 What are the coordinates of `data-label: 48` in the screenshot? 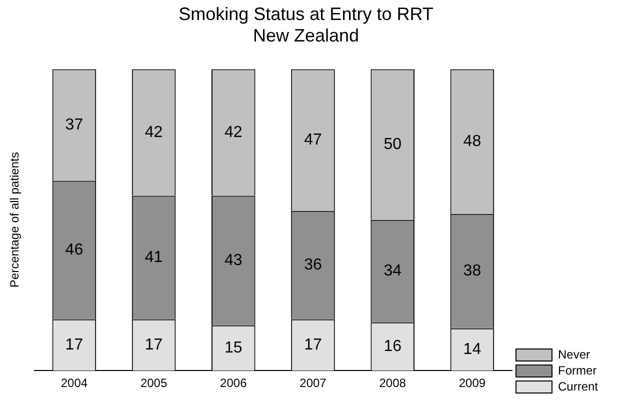 It's located at (472, 141).